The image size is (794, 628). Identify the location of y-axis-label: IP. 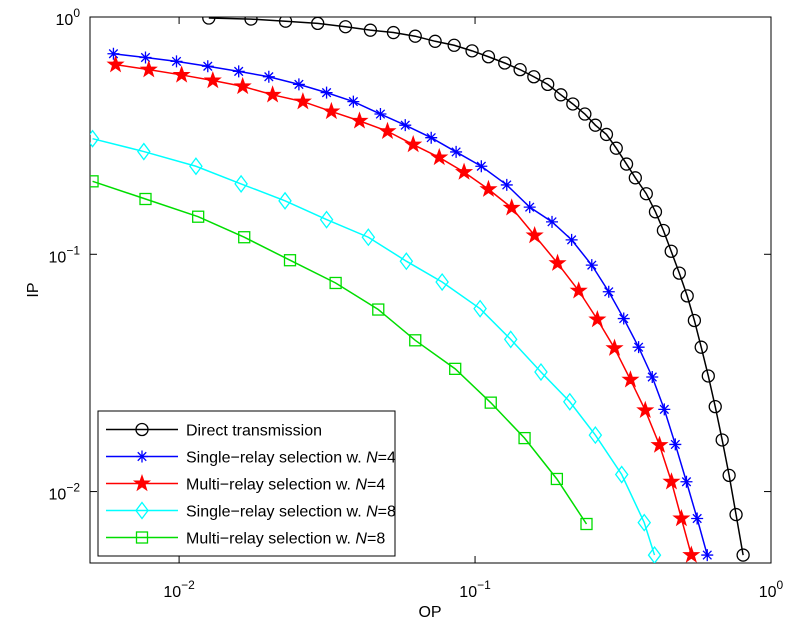
(33, 289).